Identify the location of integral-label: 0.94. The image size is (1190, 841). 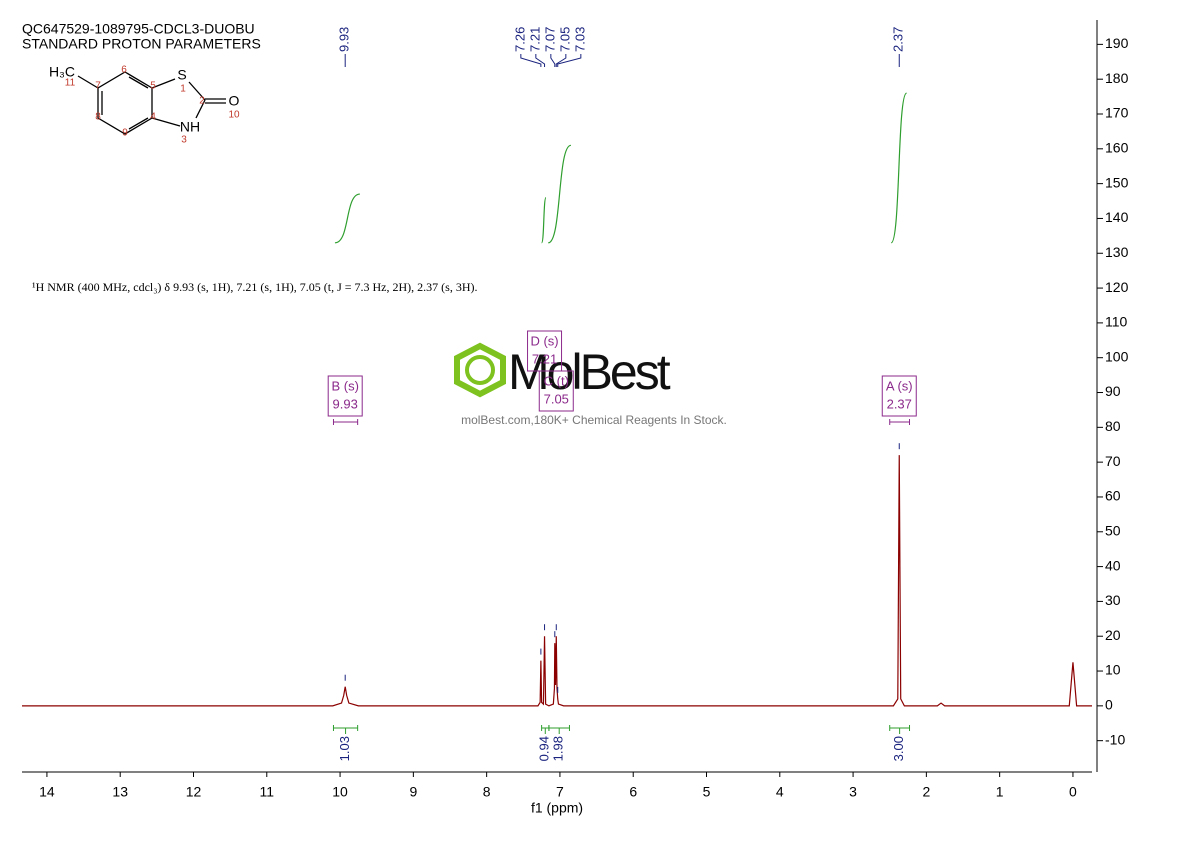
(544, 748).